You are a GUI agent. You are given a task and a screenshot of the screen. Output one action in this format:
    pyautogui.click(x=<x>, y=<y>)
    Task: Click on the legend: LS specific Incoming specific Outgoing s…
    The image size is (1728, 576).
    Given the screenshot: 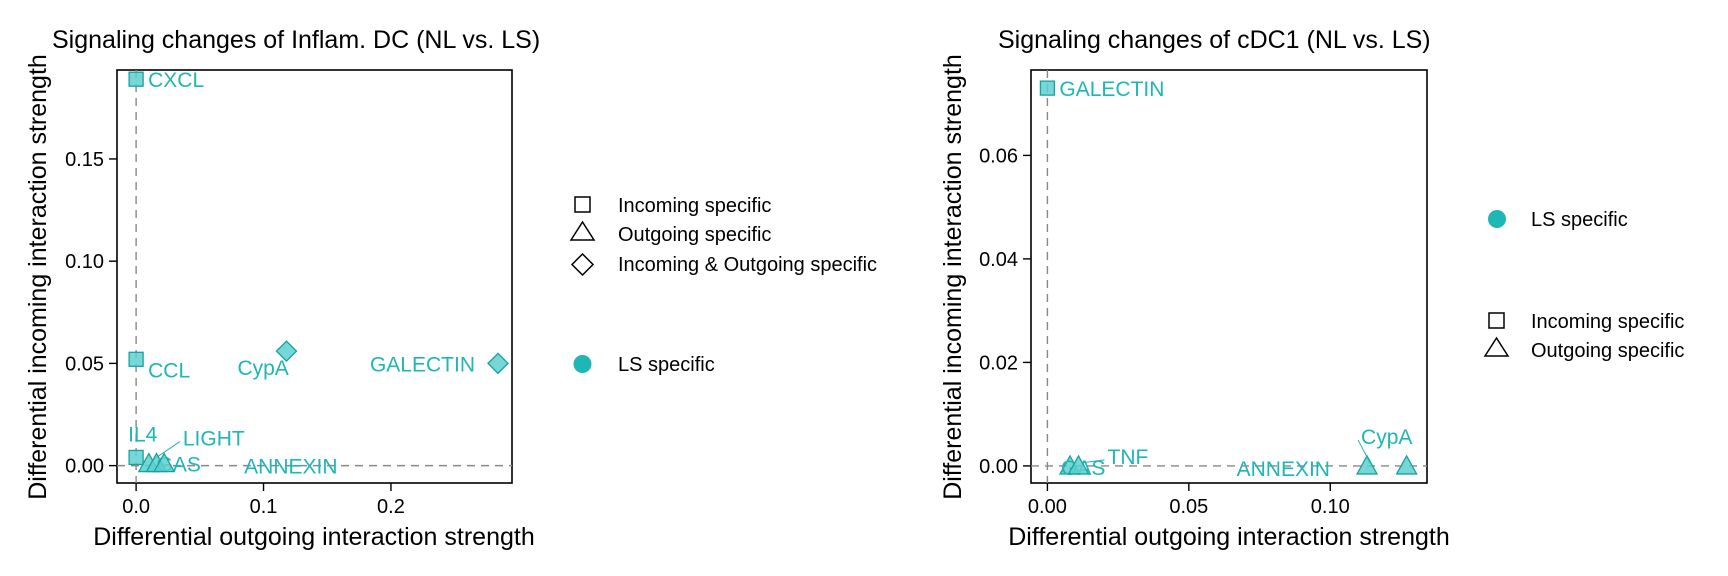 What is the action you would take?
    pyautogui.click(x=1583, y=285)
    